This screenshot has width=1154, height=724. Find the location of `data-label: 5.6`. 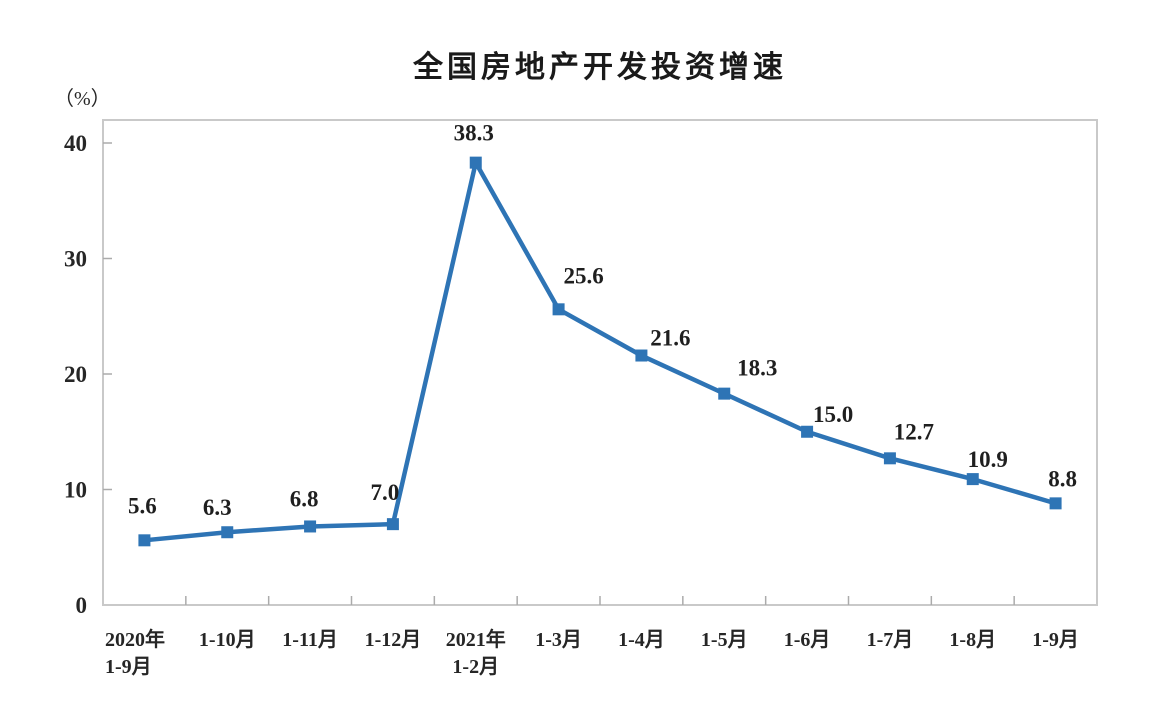

data-label: 5.6 is located at coordinates (142, 505).